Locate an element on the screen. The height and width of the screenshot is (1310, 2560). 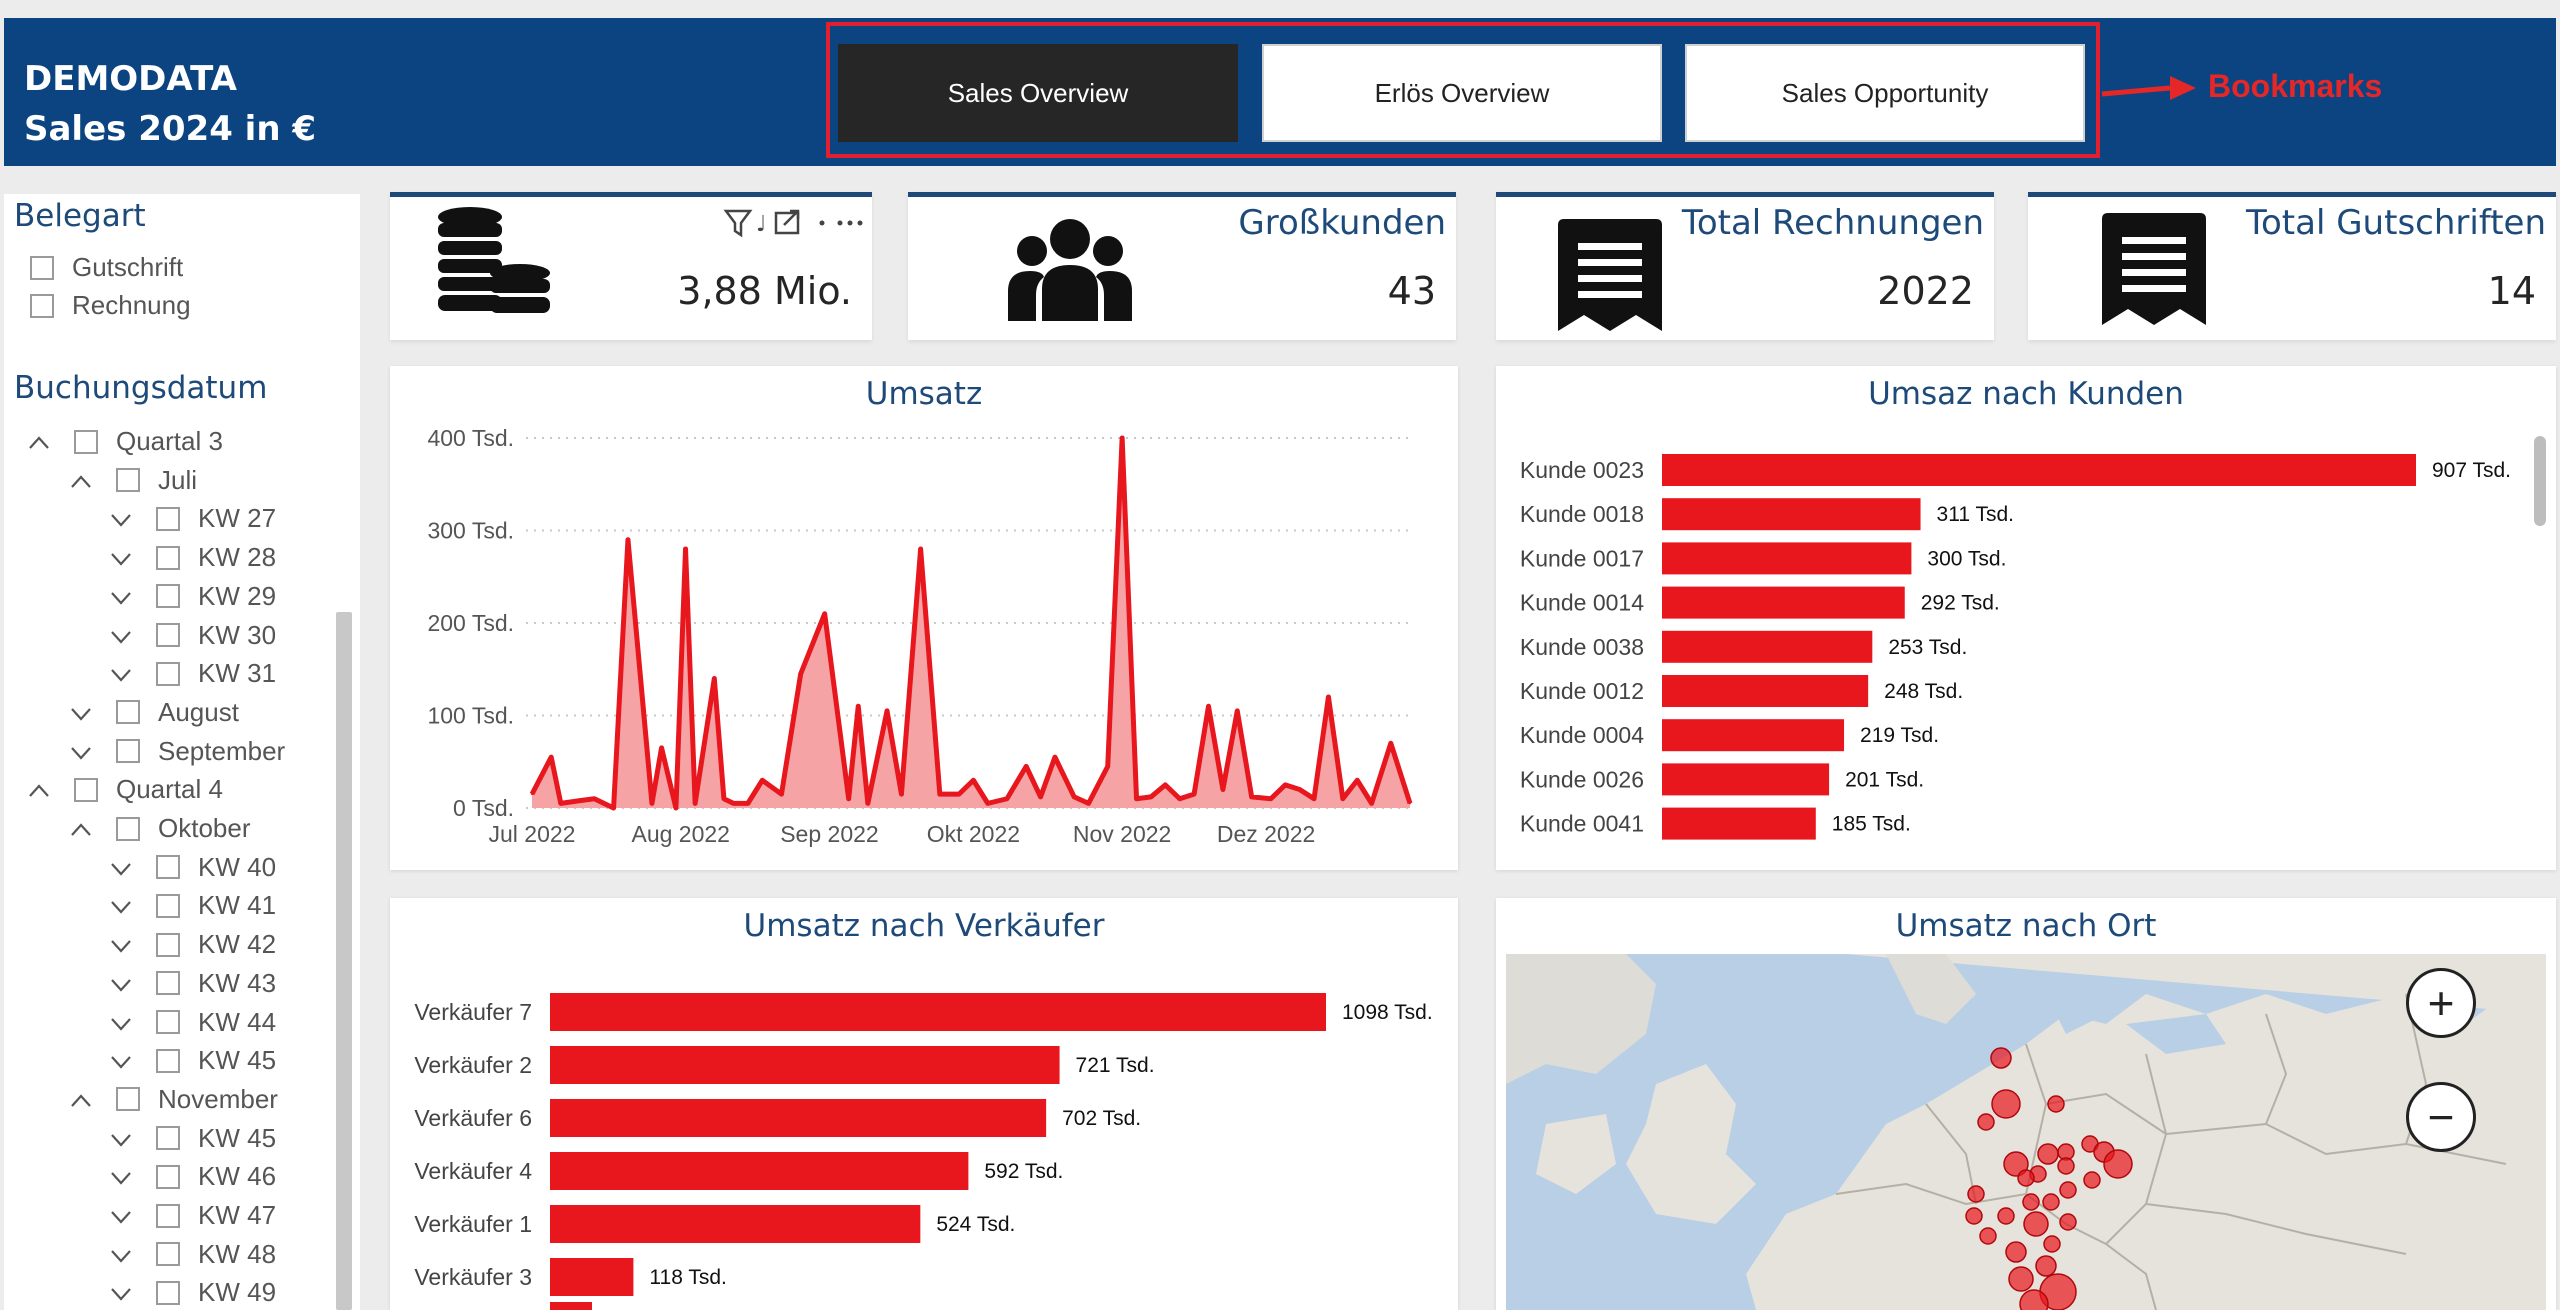
tree-item: August is located at coordinates (177, 712).